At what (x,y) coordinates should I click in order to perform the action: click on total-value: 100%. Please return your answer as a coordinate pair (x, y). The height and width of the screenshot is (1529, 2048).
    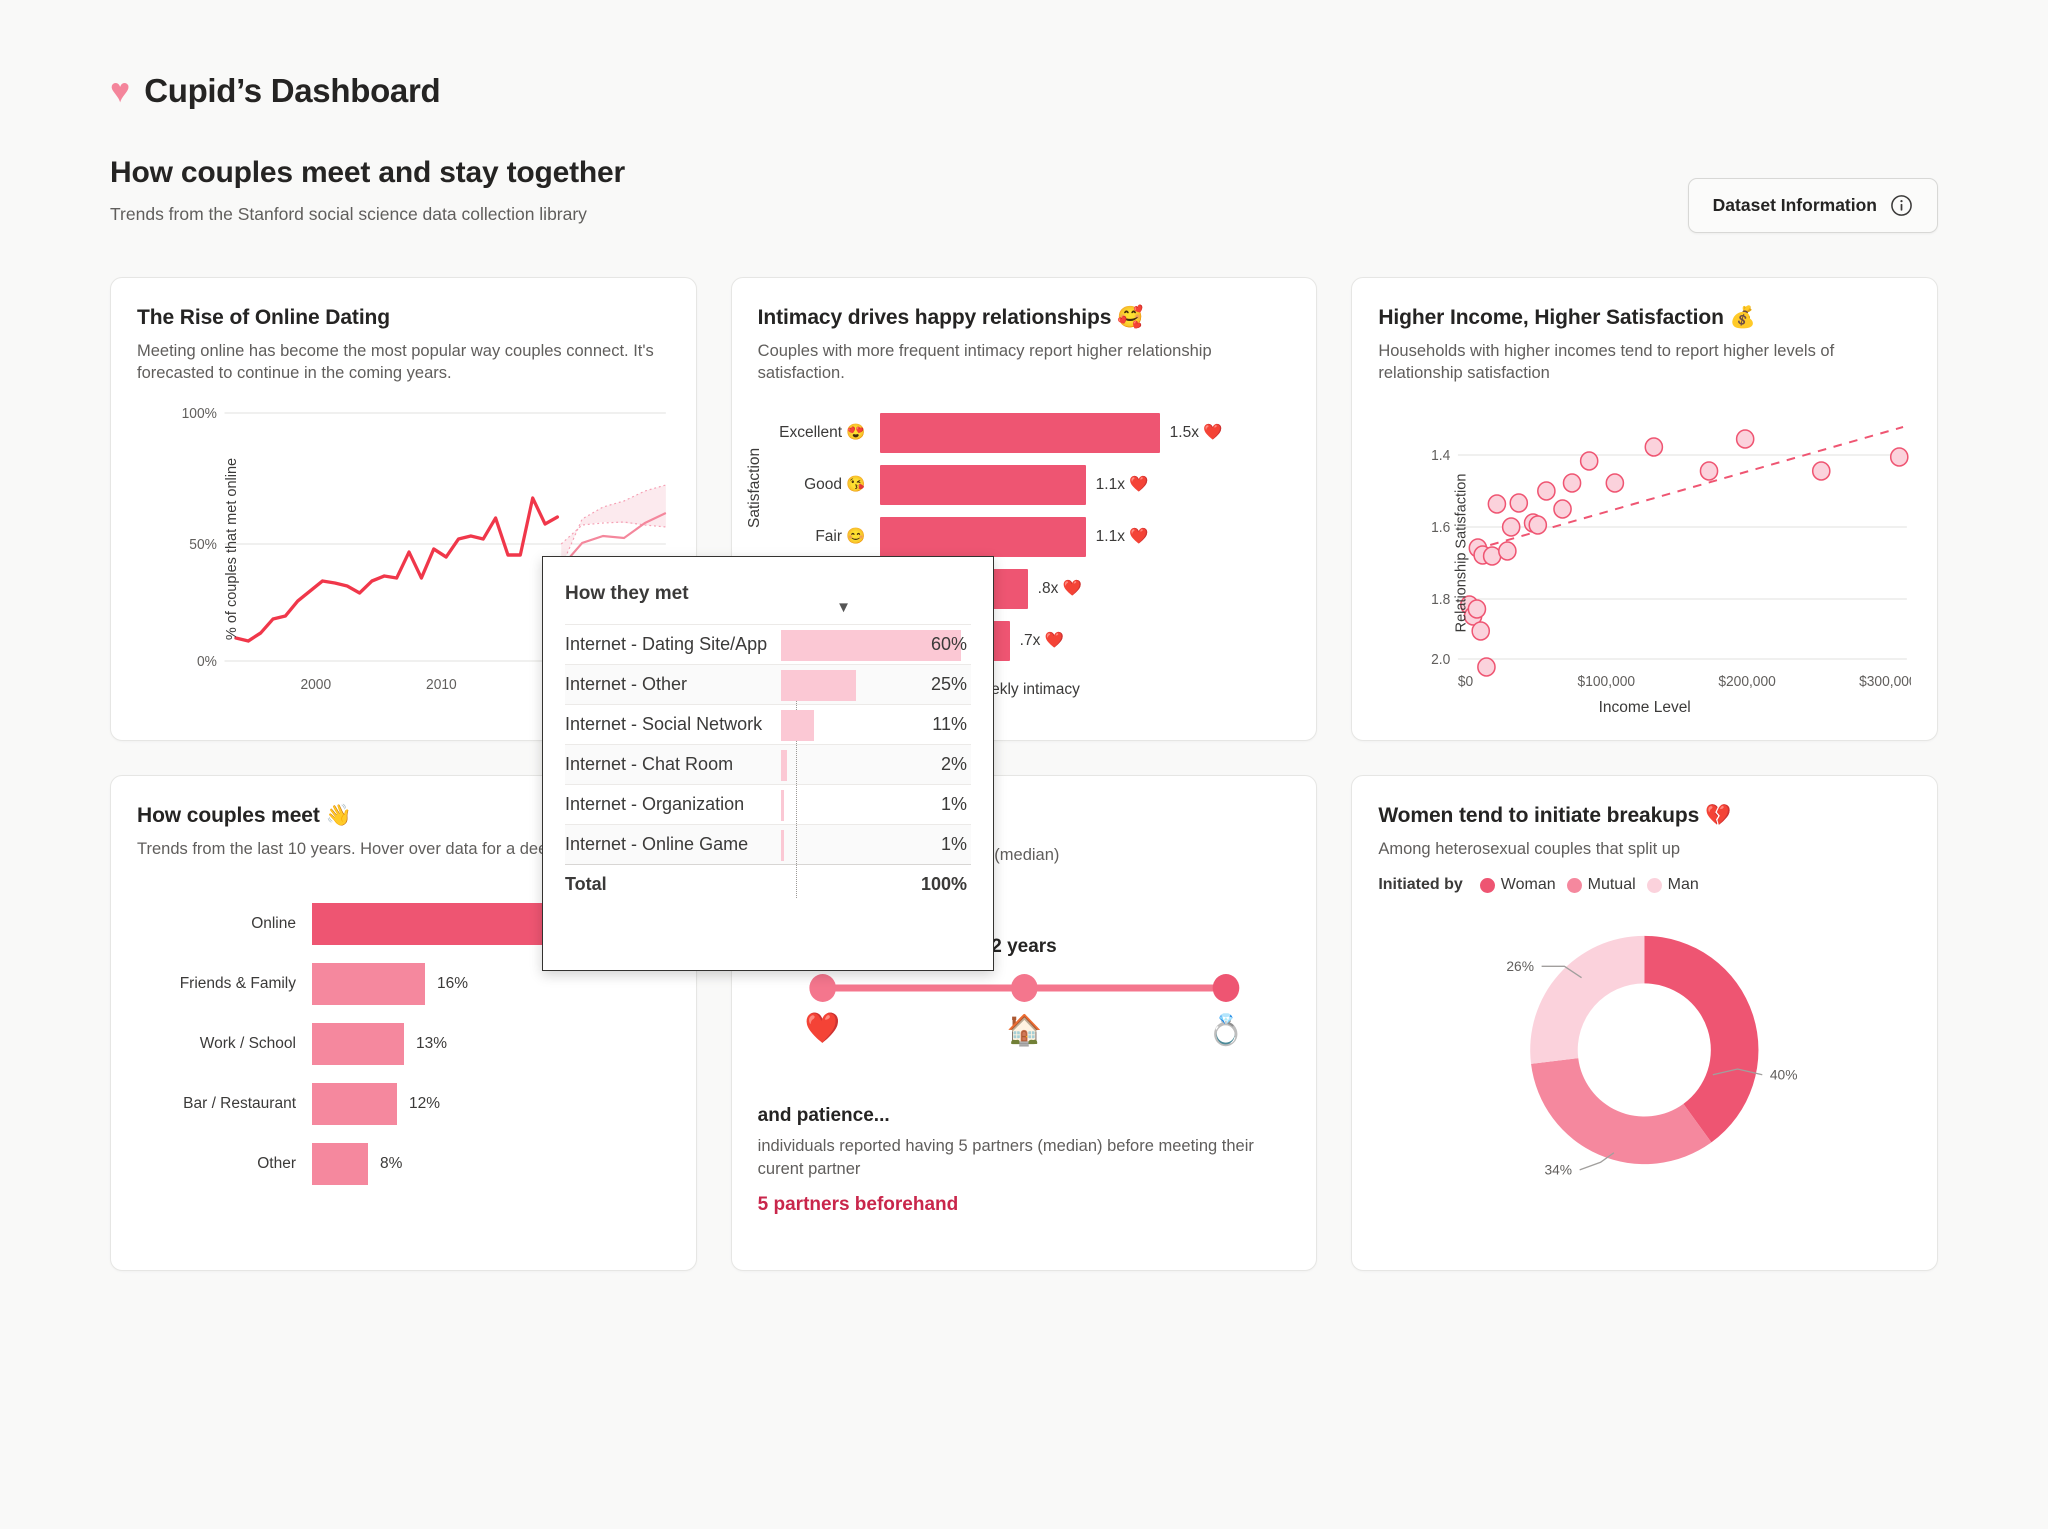
    Looking at the image, I should click on (876, 884).